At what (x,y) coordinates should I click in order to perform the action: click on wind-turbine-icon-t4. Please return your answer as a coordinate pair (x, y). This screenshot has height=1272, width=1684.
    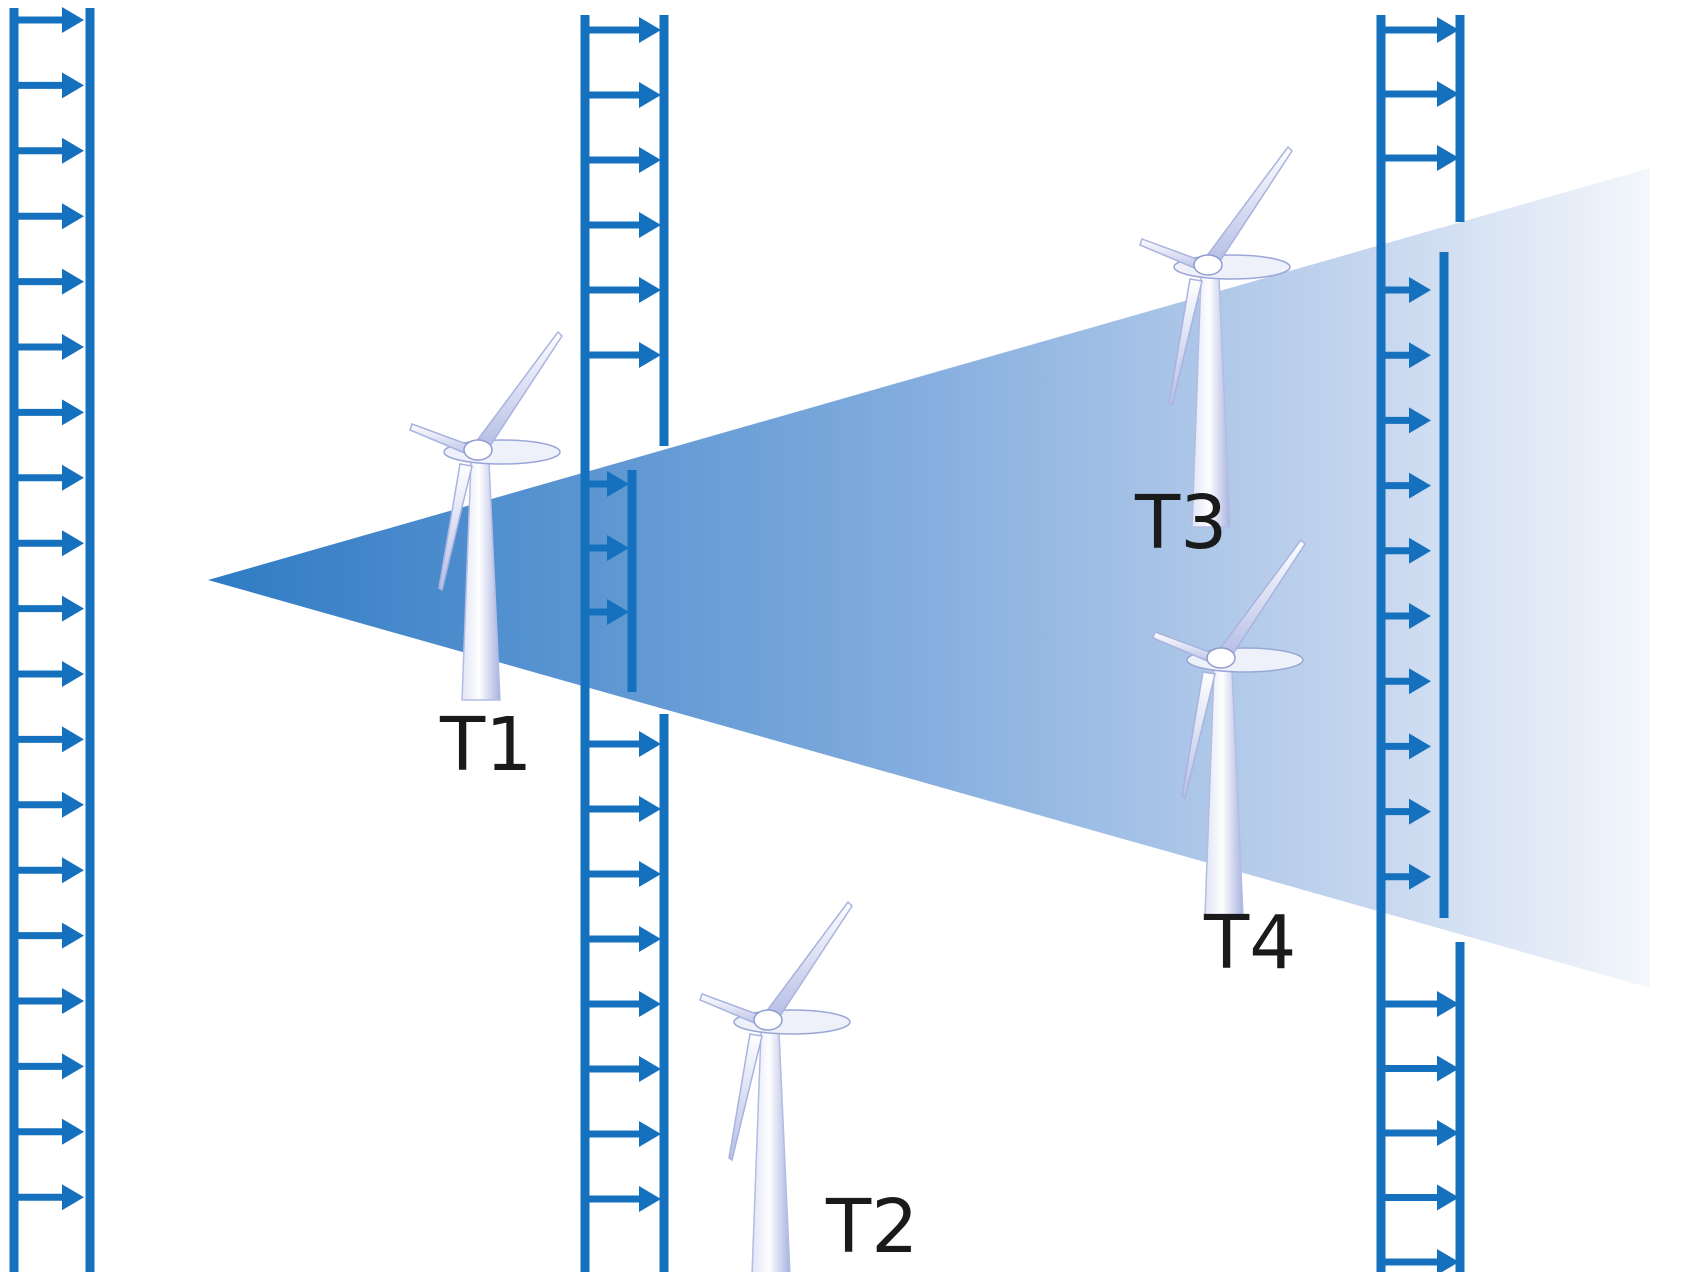
    Looking at the image, I should click on (1229, 727).